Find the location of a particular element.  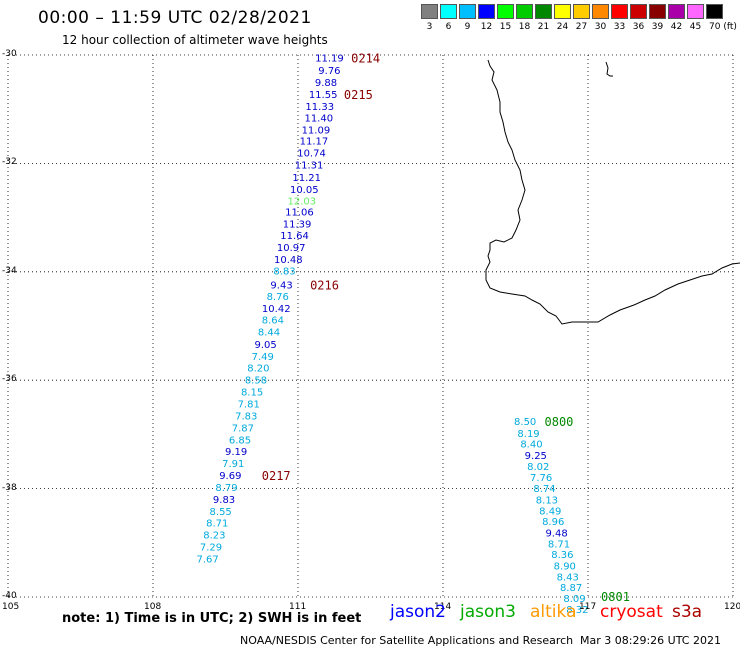

wave-height-value: 8.20 is located at coordinates (258, 369).